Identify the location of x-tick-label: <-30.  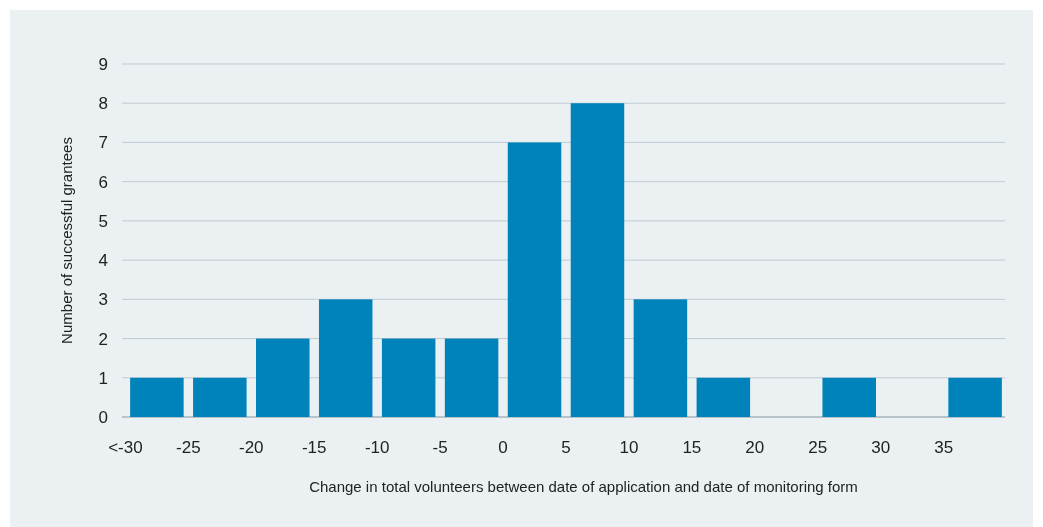
(125, 447).